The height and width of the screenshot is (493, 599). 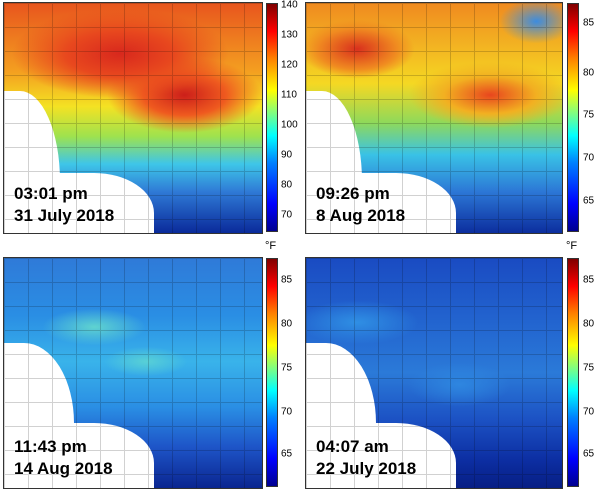 What do you see at coordinates (289, 125) in the screenshot?
I see `tick-label: 100` at bounding box center [289, 125].